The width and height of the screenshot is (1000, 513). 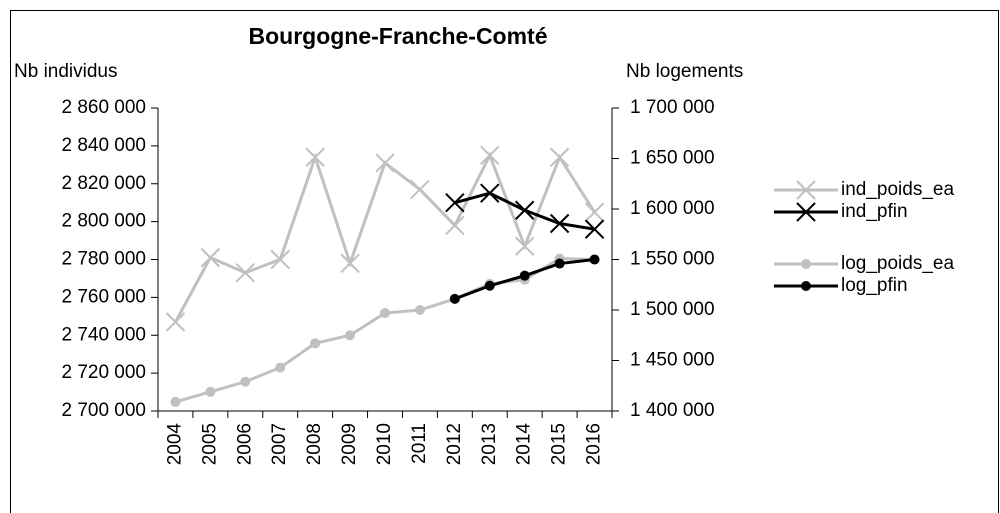 I want to click on y-tick-label: 2 760 000, so click(x=103, y=296).